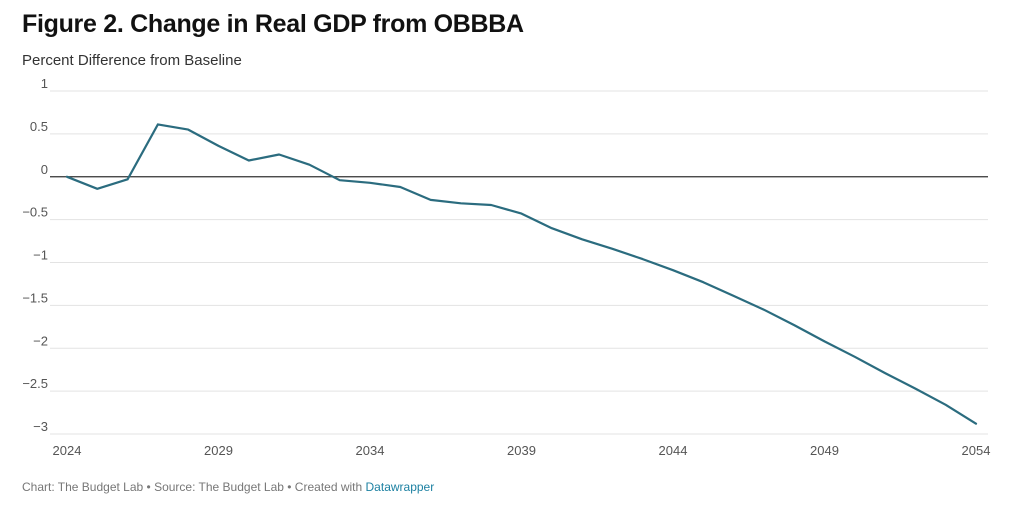  I want to click on x-tick-label: 2054, so click(976, 450).